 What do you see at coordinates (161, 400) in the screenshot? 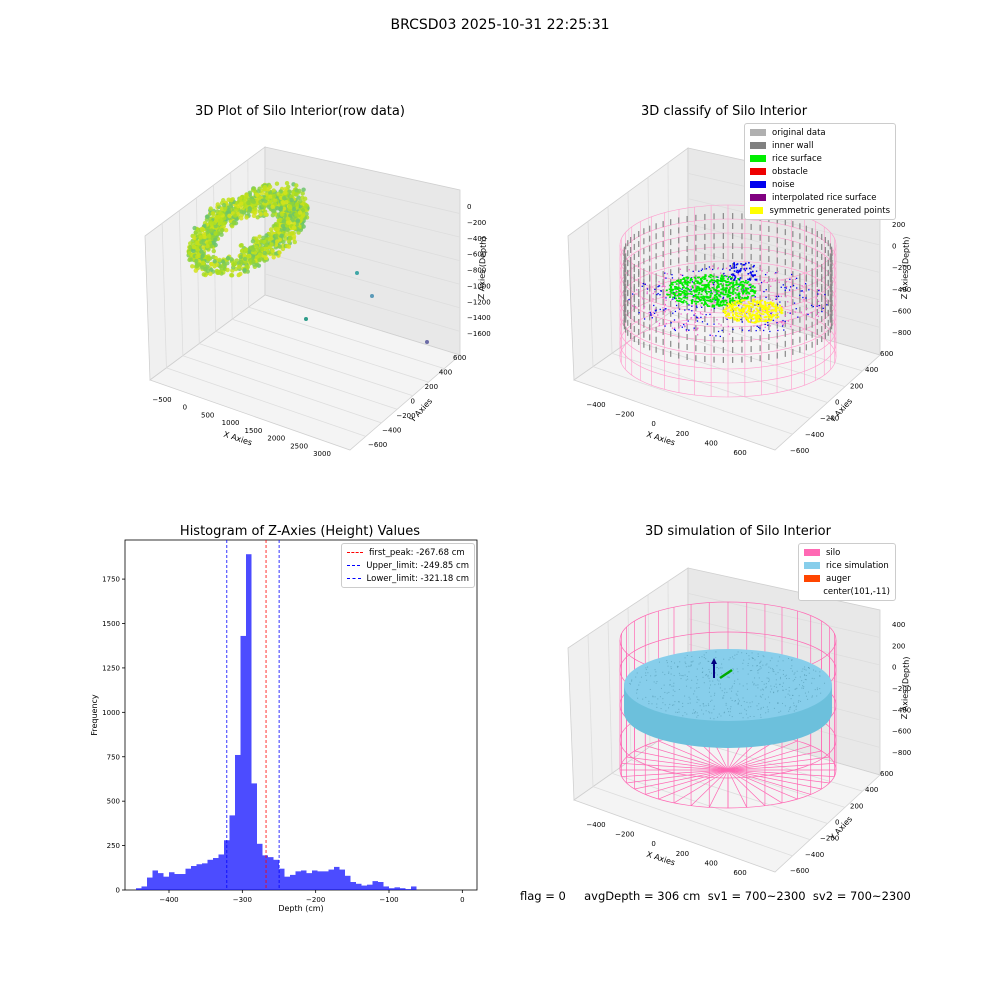
I see `raw-x-tick: −500` at bounding box center [161, 400].